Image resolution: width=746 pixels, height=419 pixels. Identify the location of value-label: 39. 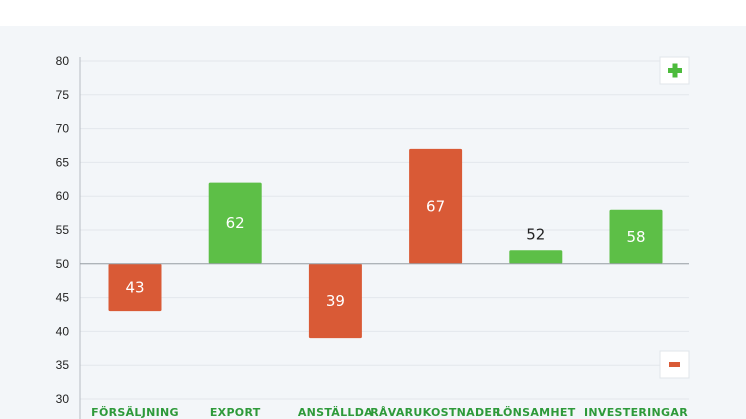
(335, 301).